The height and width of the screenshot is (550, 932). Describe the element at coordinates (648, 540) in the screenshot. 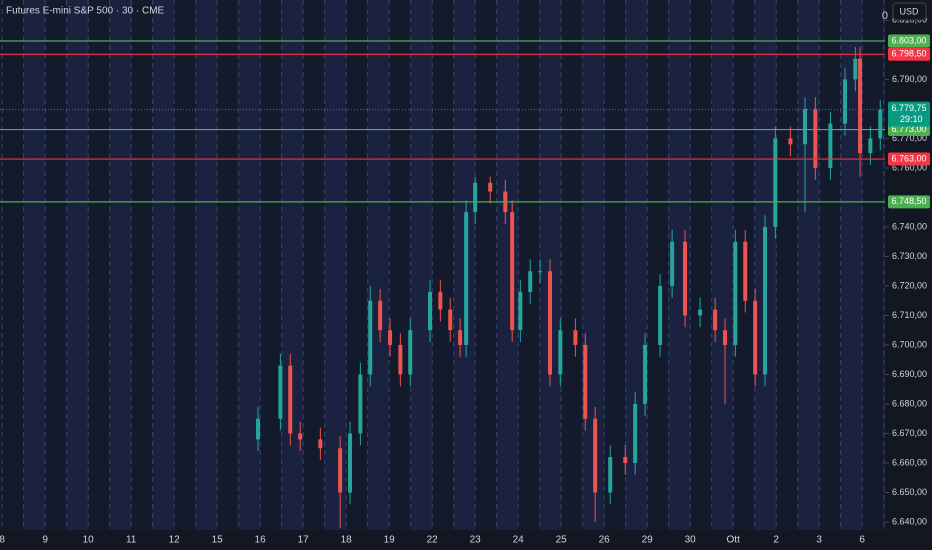

I see `x-tick-label: 29` at that location.